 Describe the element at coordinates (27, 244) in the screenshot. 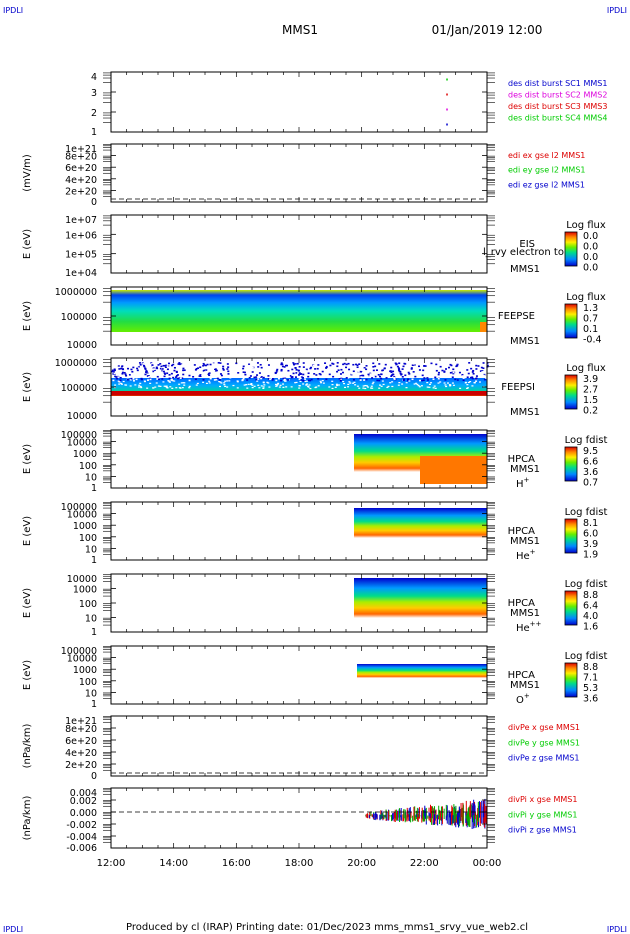

I see `eis-y-axis-label: E (eV)` at that location.